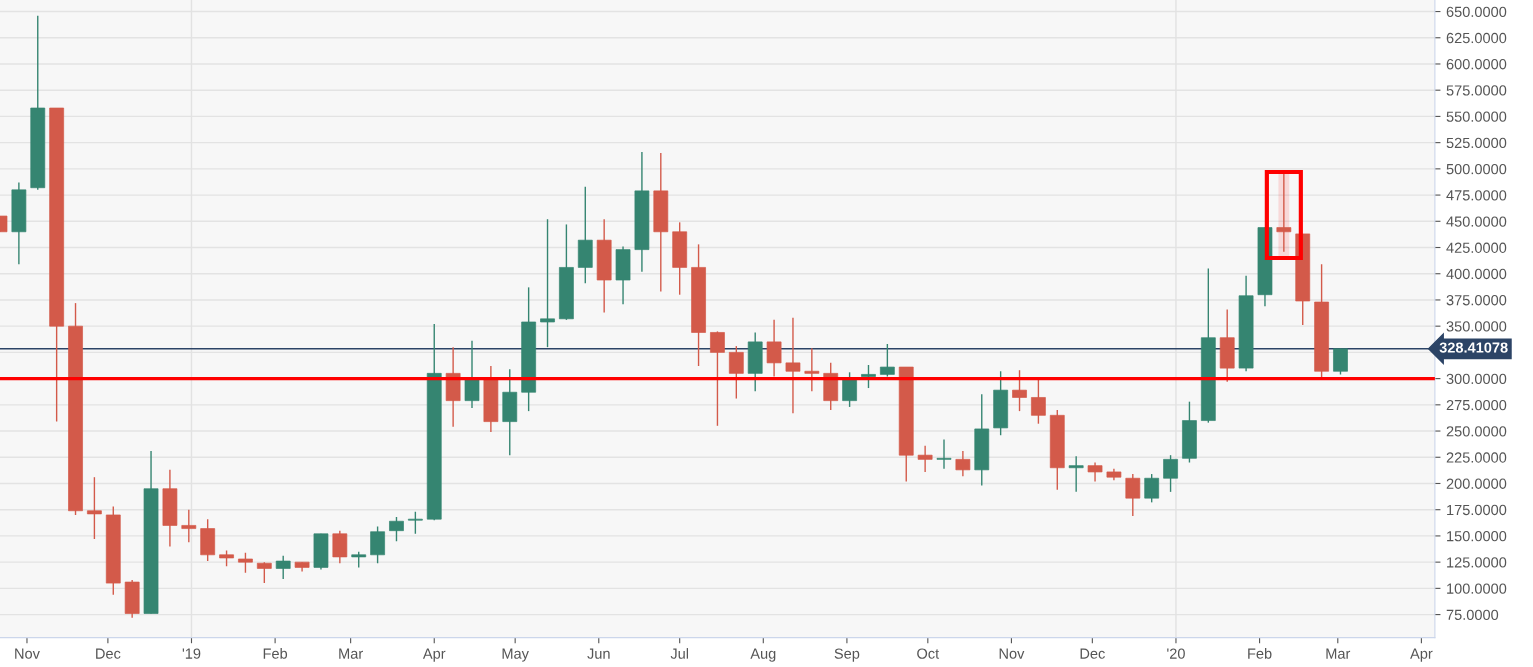  What do you see at coordinates (1473, 347) in the screenshot?
I see `ref-line-label: 328.41078` at bounding box center [1473, 347].